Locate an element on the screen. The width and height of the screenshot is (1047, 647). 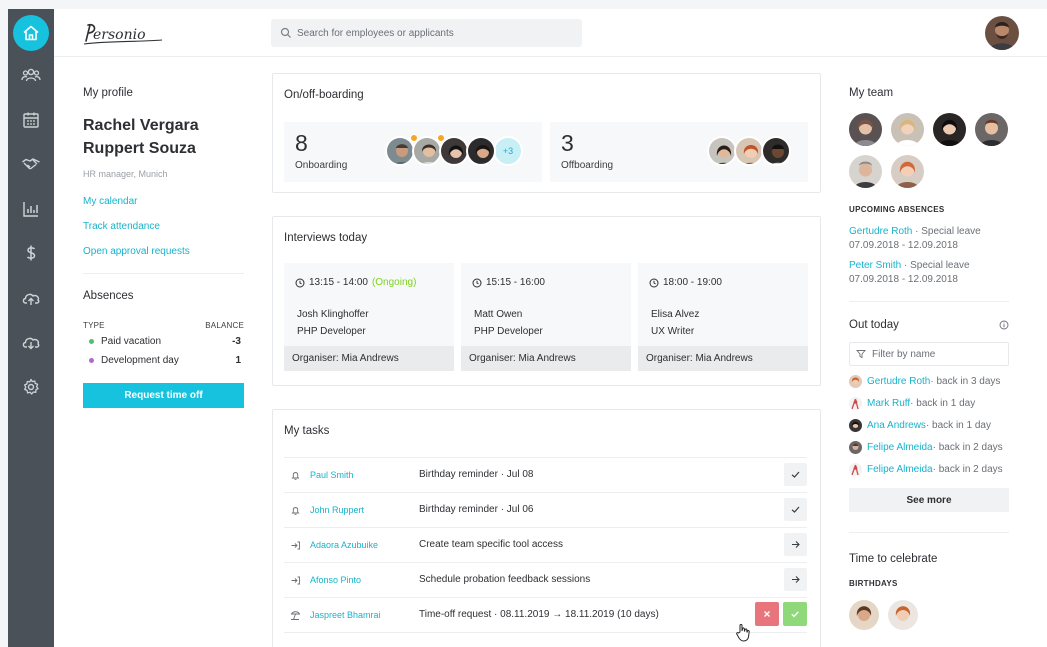
close-icon is located at coordinates (767, 614).